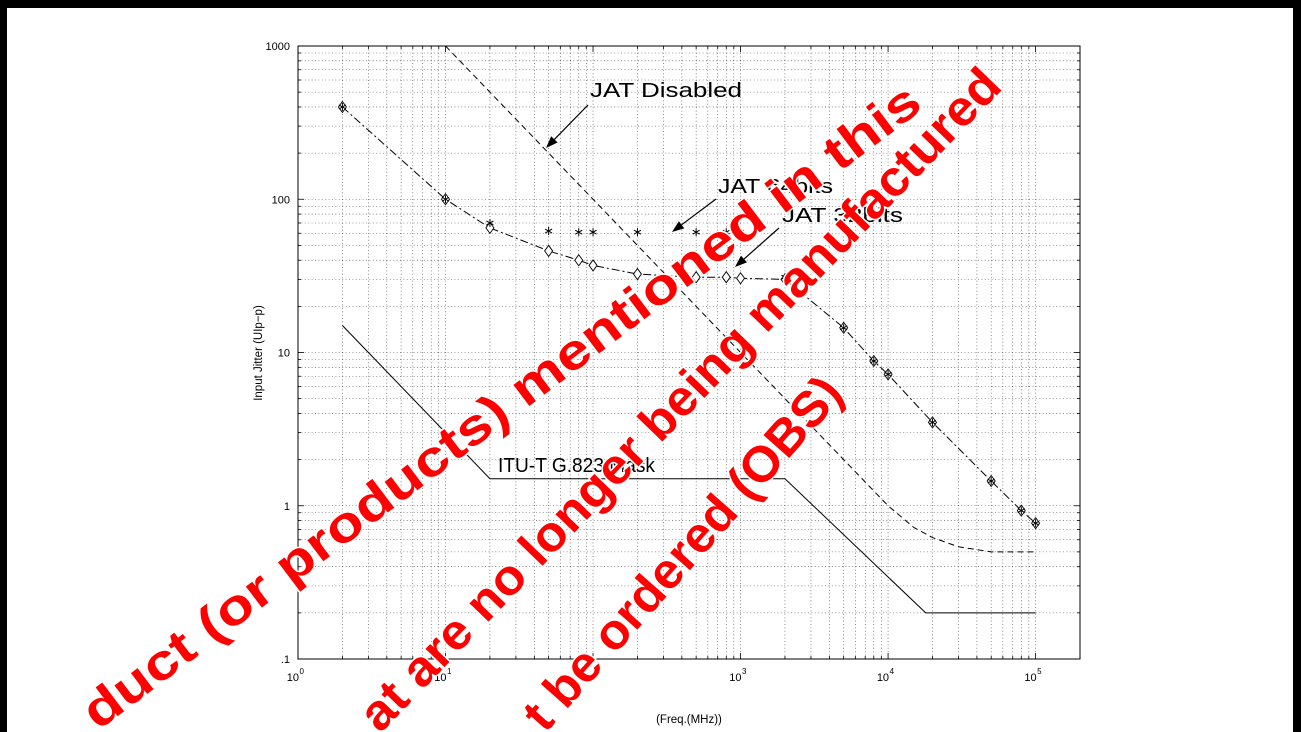  What do you see at coordinates (741, 261) in the screenshot?
I see `jat-32bits-arrow-head` at bounding box center [741, 261].